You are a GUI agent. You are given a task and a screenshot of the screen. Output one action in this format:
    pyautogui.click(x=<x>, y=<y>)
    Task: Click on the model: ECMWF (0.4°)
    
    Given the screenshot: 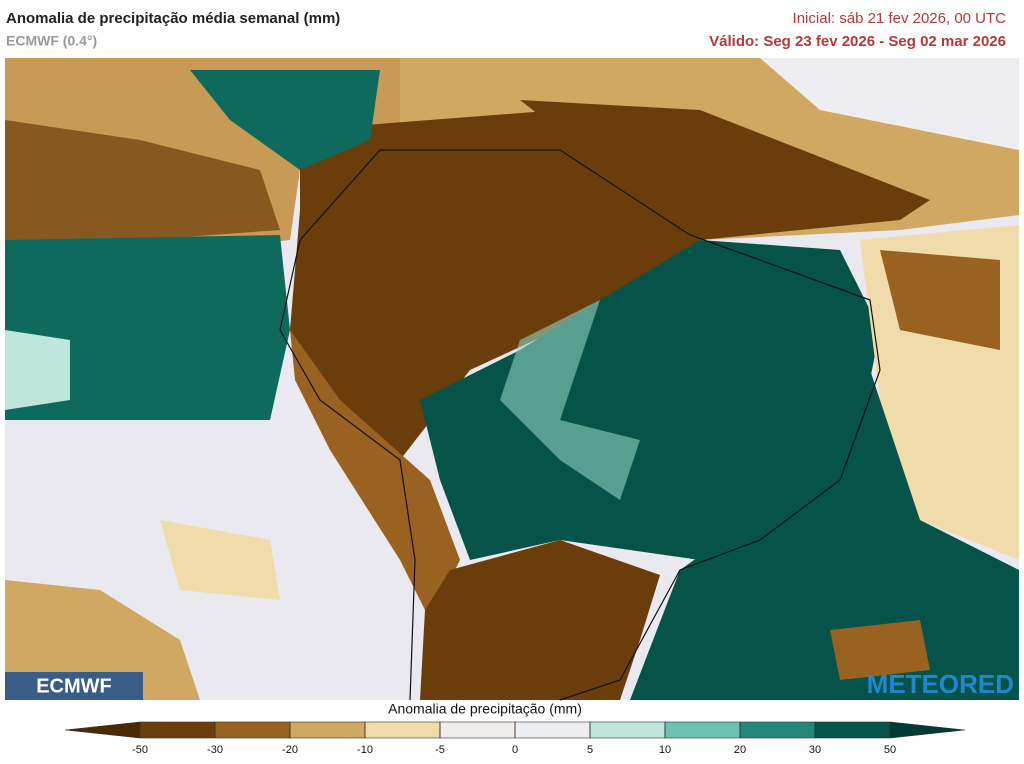 What is the action you would take?
    pyautogui.click(x=51, y=41)
    